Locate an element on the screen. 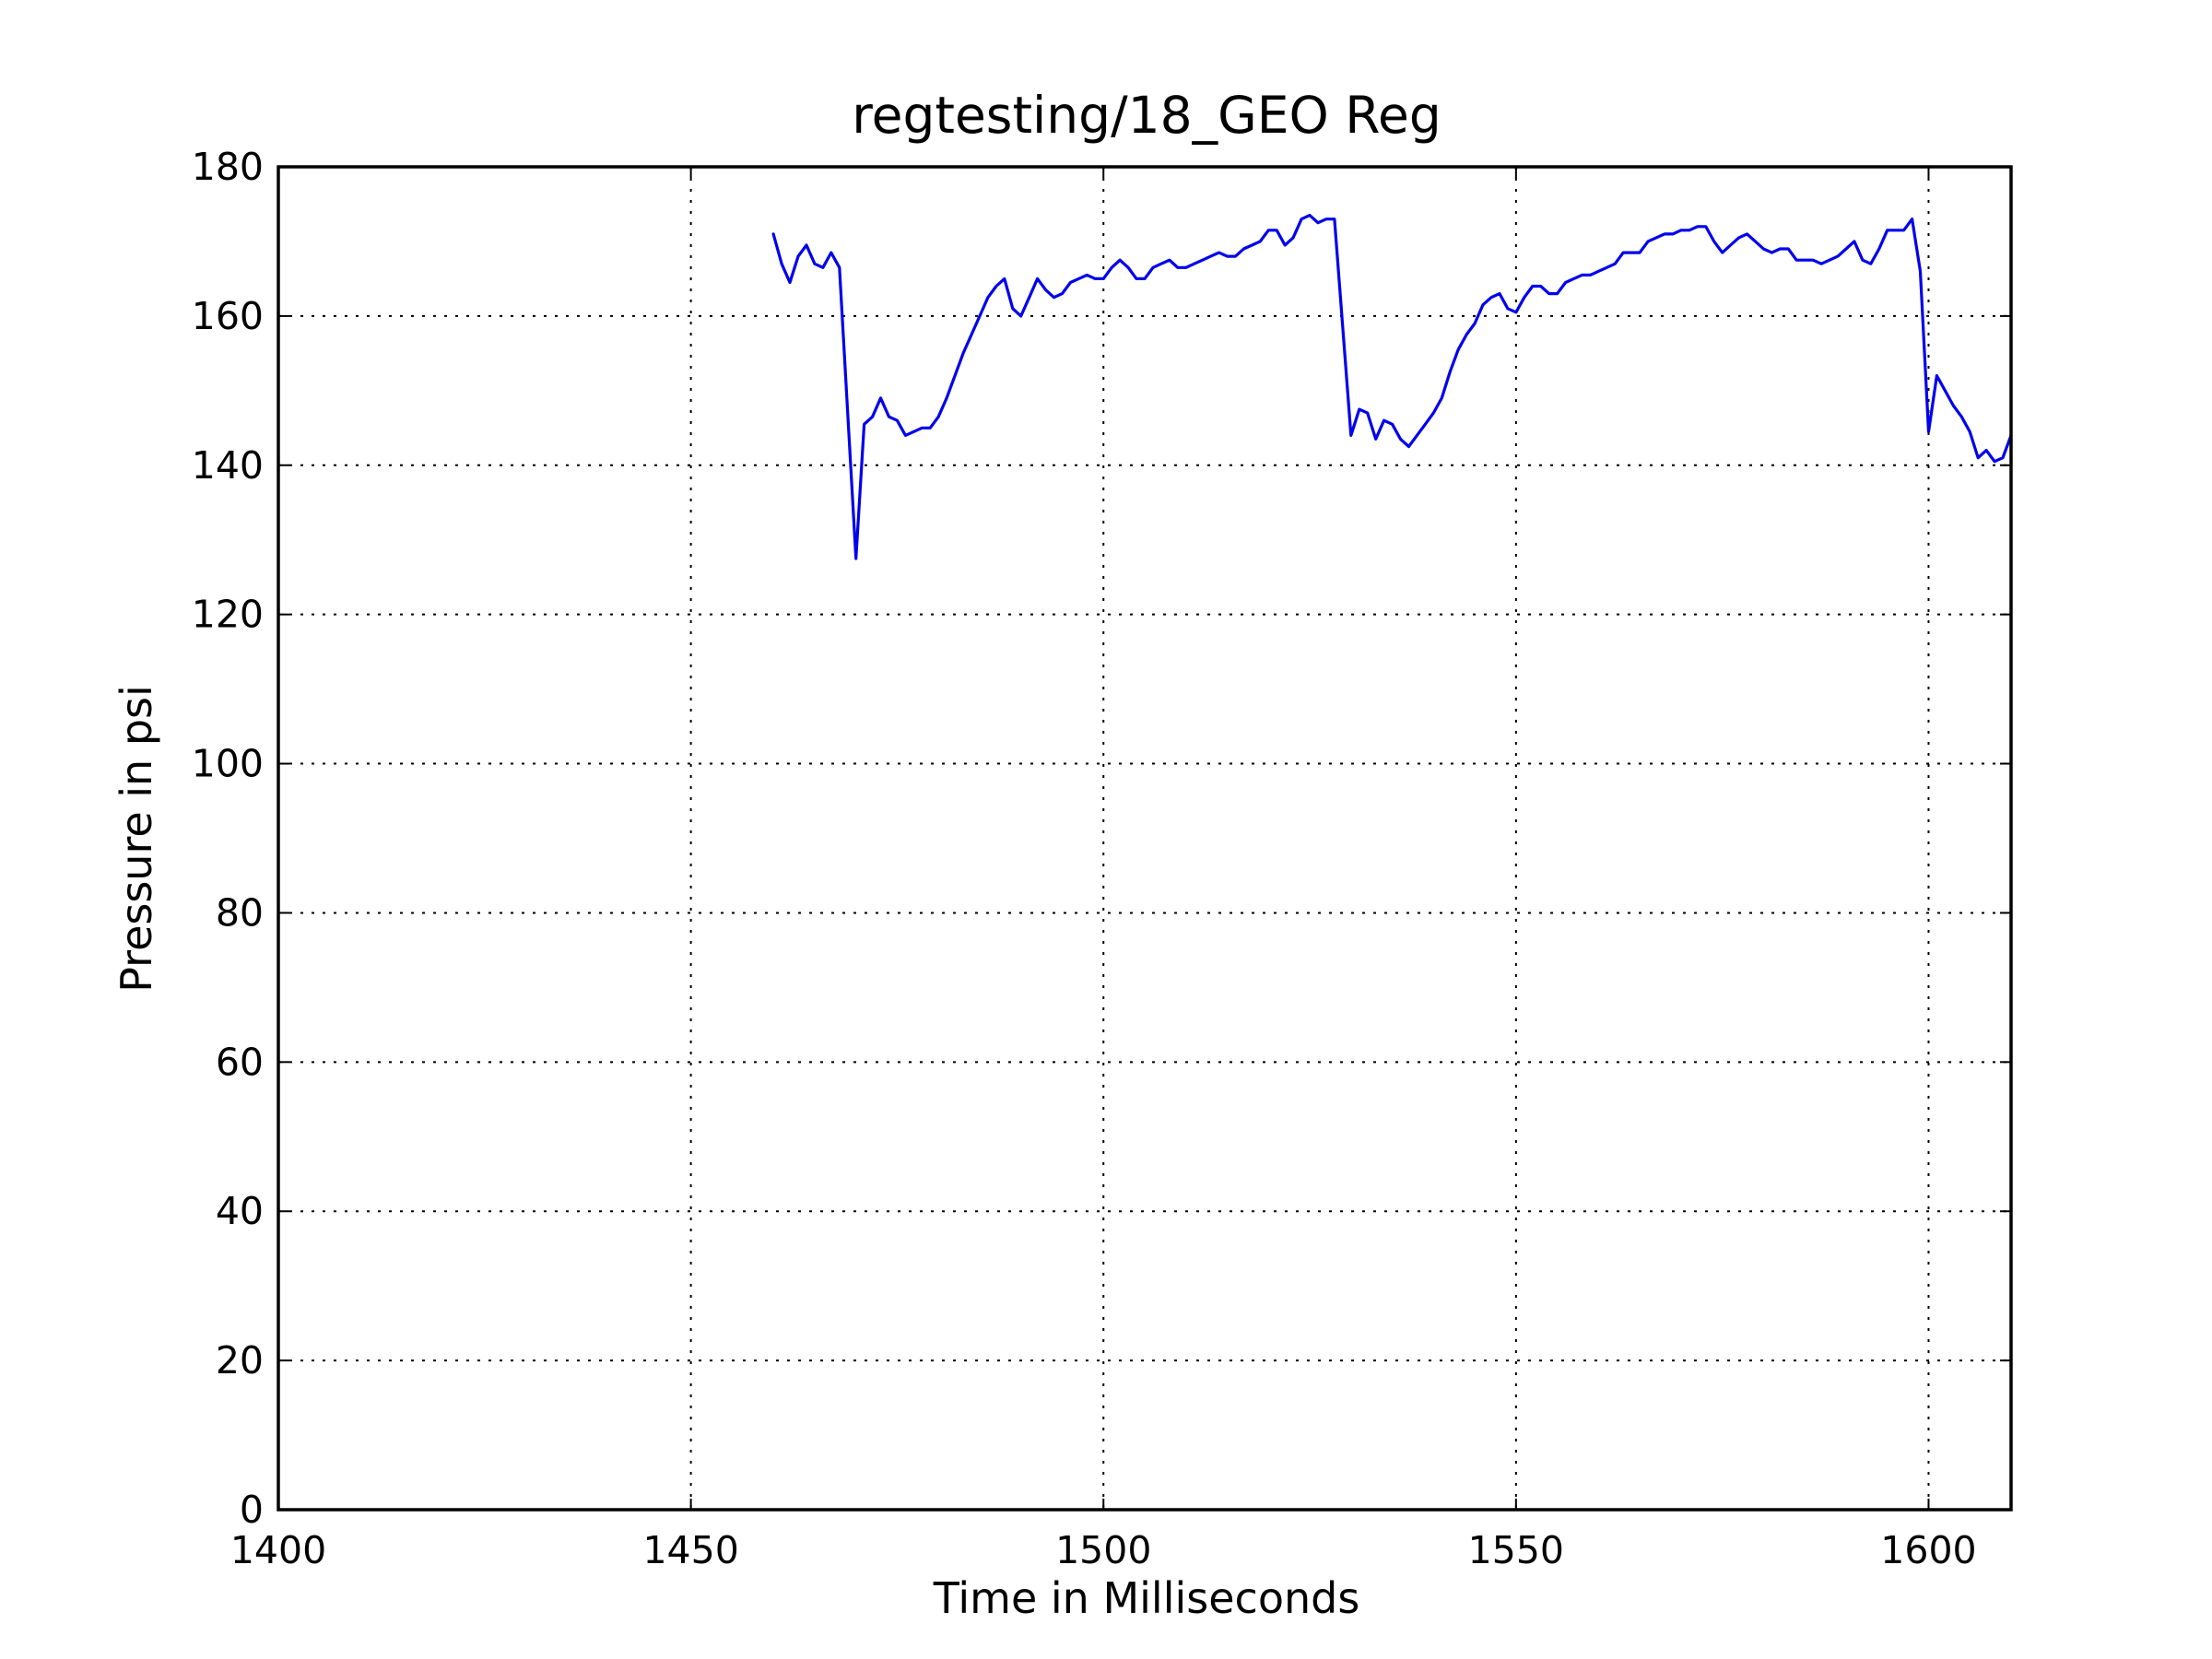 The height and width of the screenshot is (1659, 2212). y-tick-label: 160 is located at coordinates (228, 316).